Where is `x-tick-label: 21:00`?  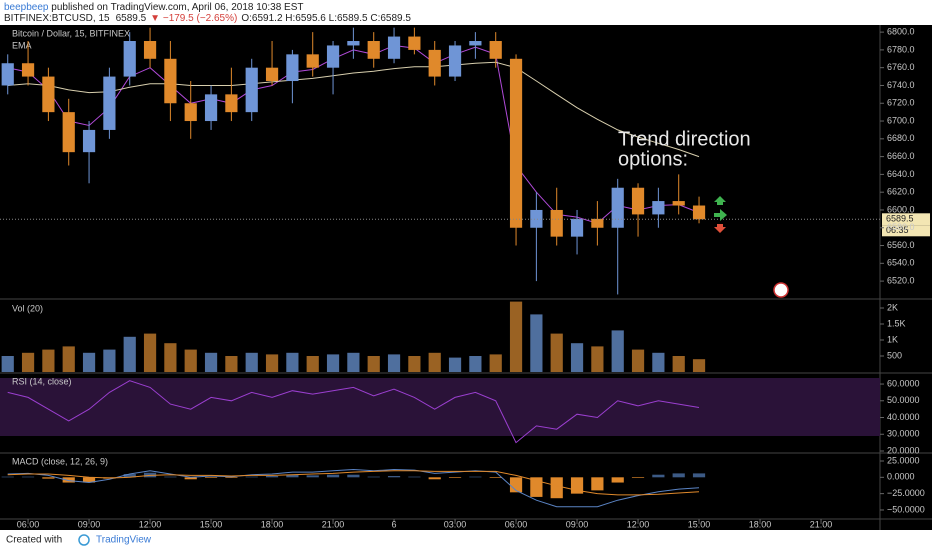 x-tick-label: 21:00 is located at coordinates (821, 524).